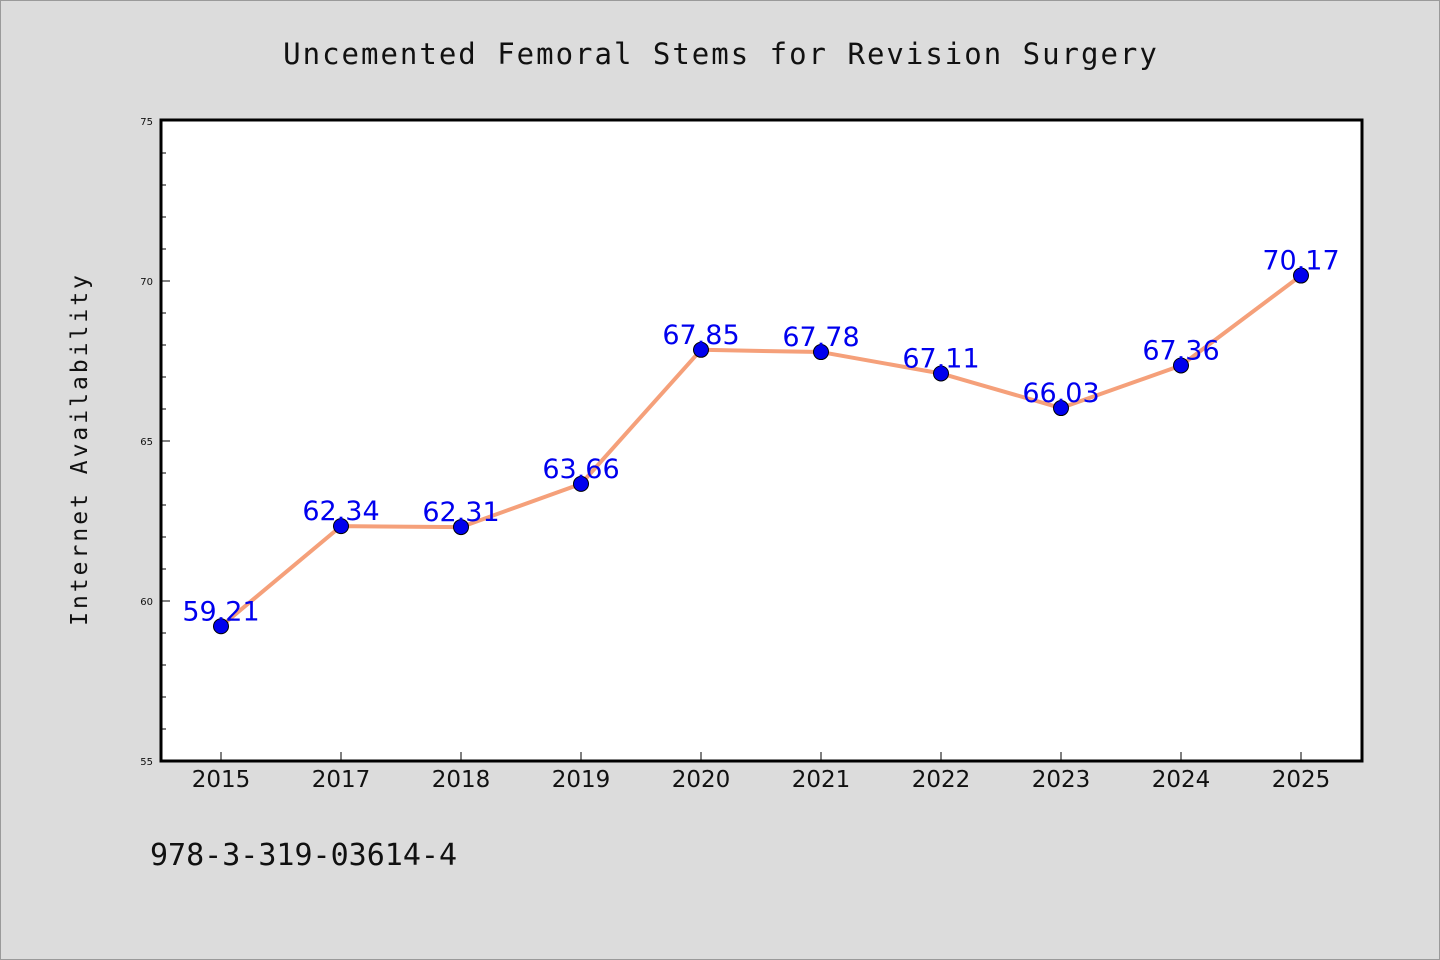 Image resolution: width=1440 pixels, height=960 pixels. I want to click on isbn-footer: 978-3-319-03614-4, so click(303, 855).